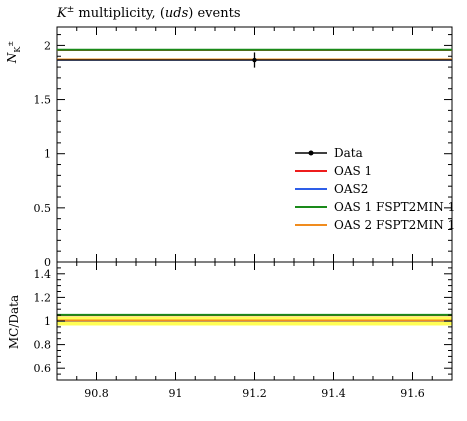 This screenshot has width=467, height=421. I want to click on ratio-y-axis-label: MC/Data, so click(14, 322).